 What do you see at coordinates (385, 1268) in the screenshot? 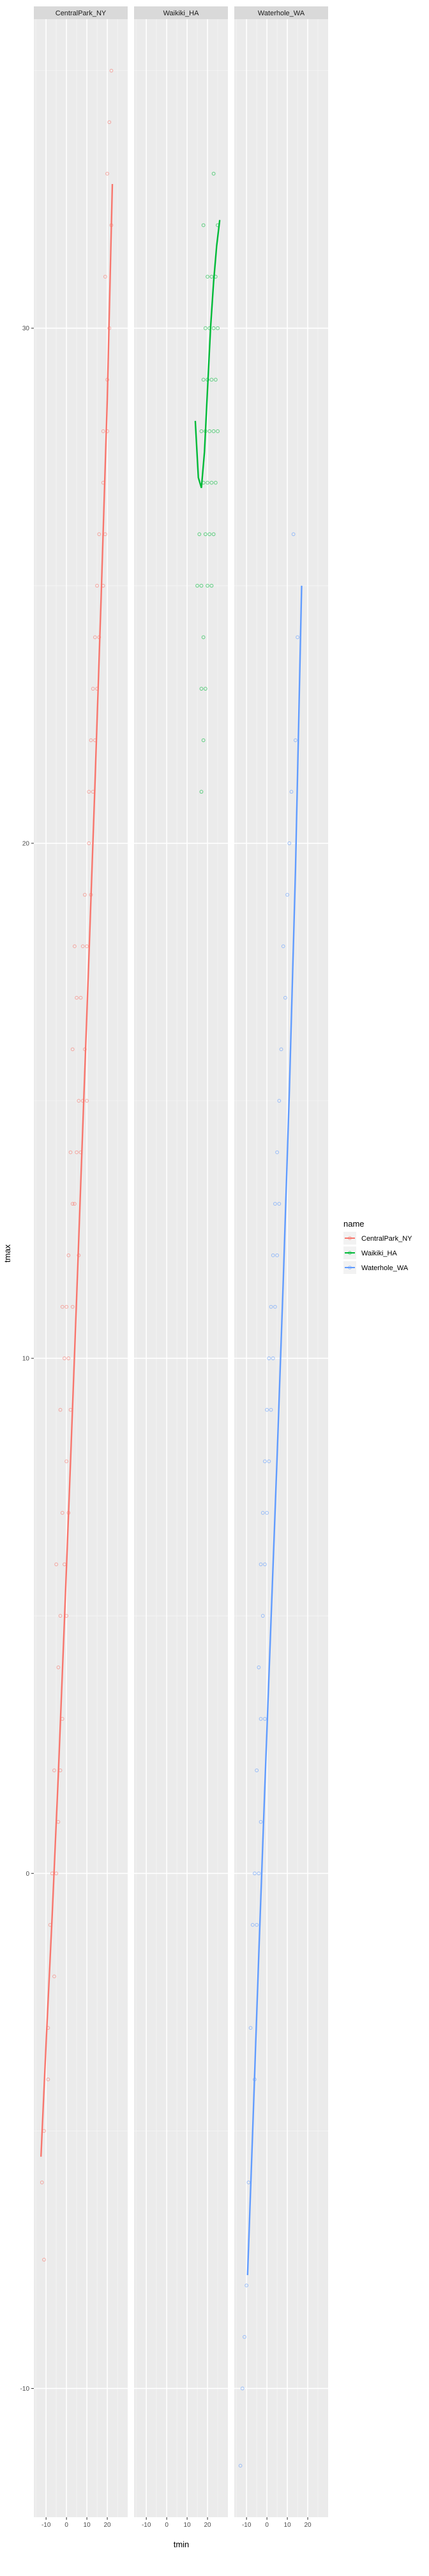
I see `legend-label: Waterhole_WA` at bounding box center [385, 1268].